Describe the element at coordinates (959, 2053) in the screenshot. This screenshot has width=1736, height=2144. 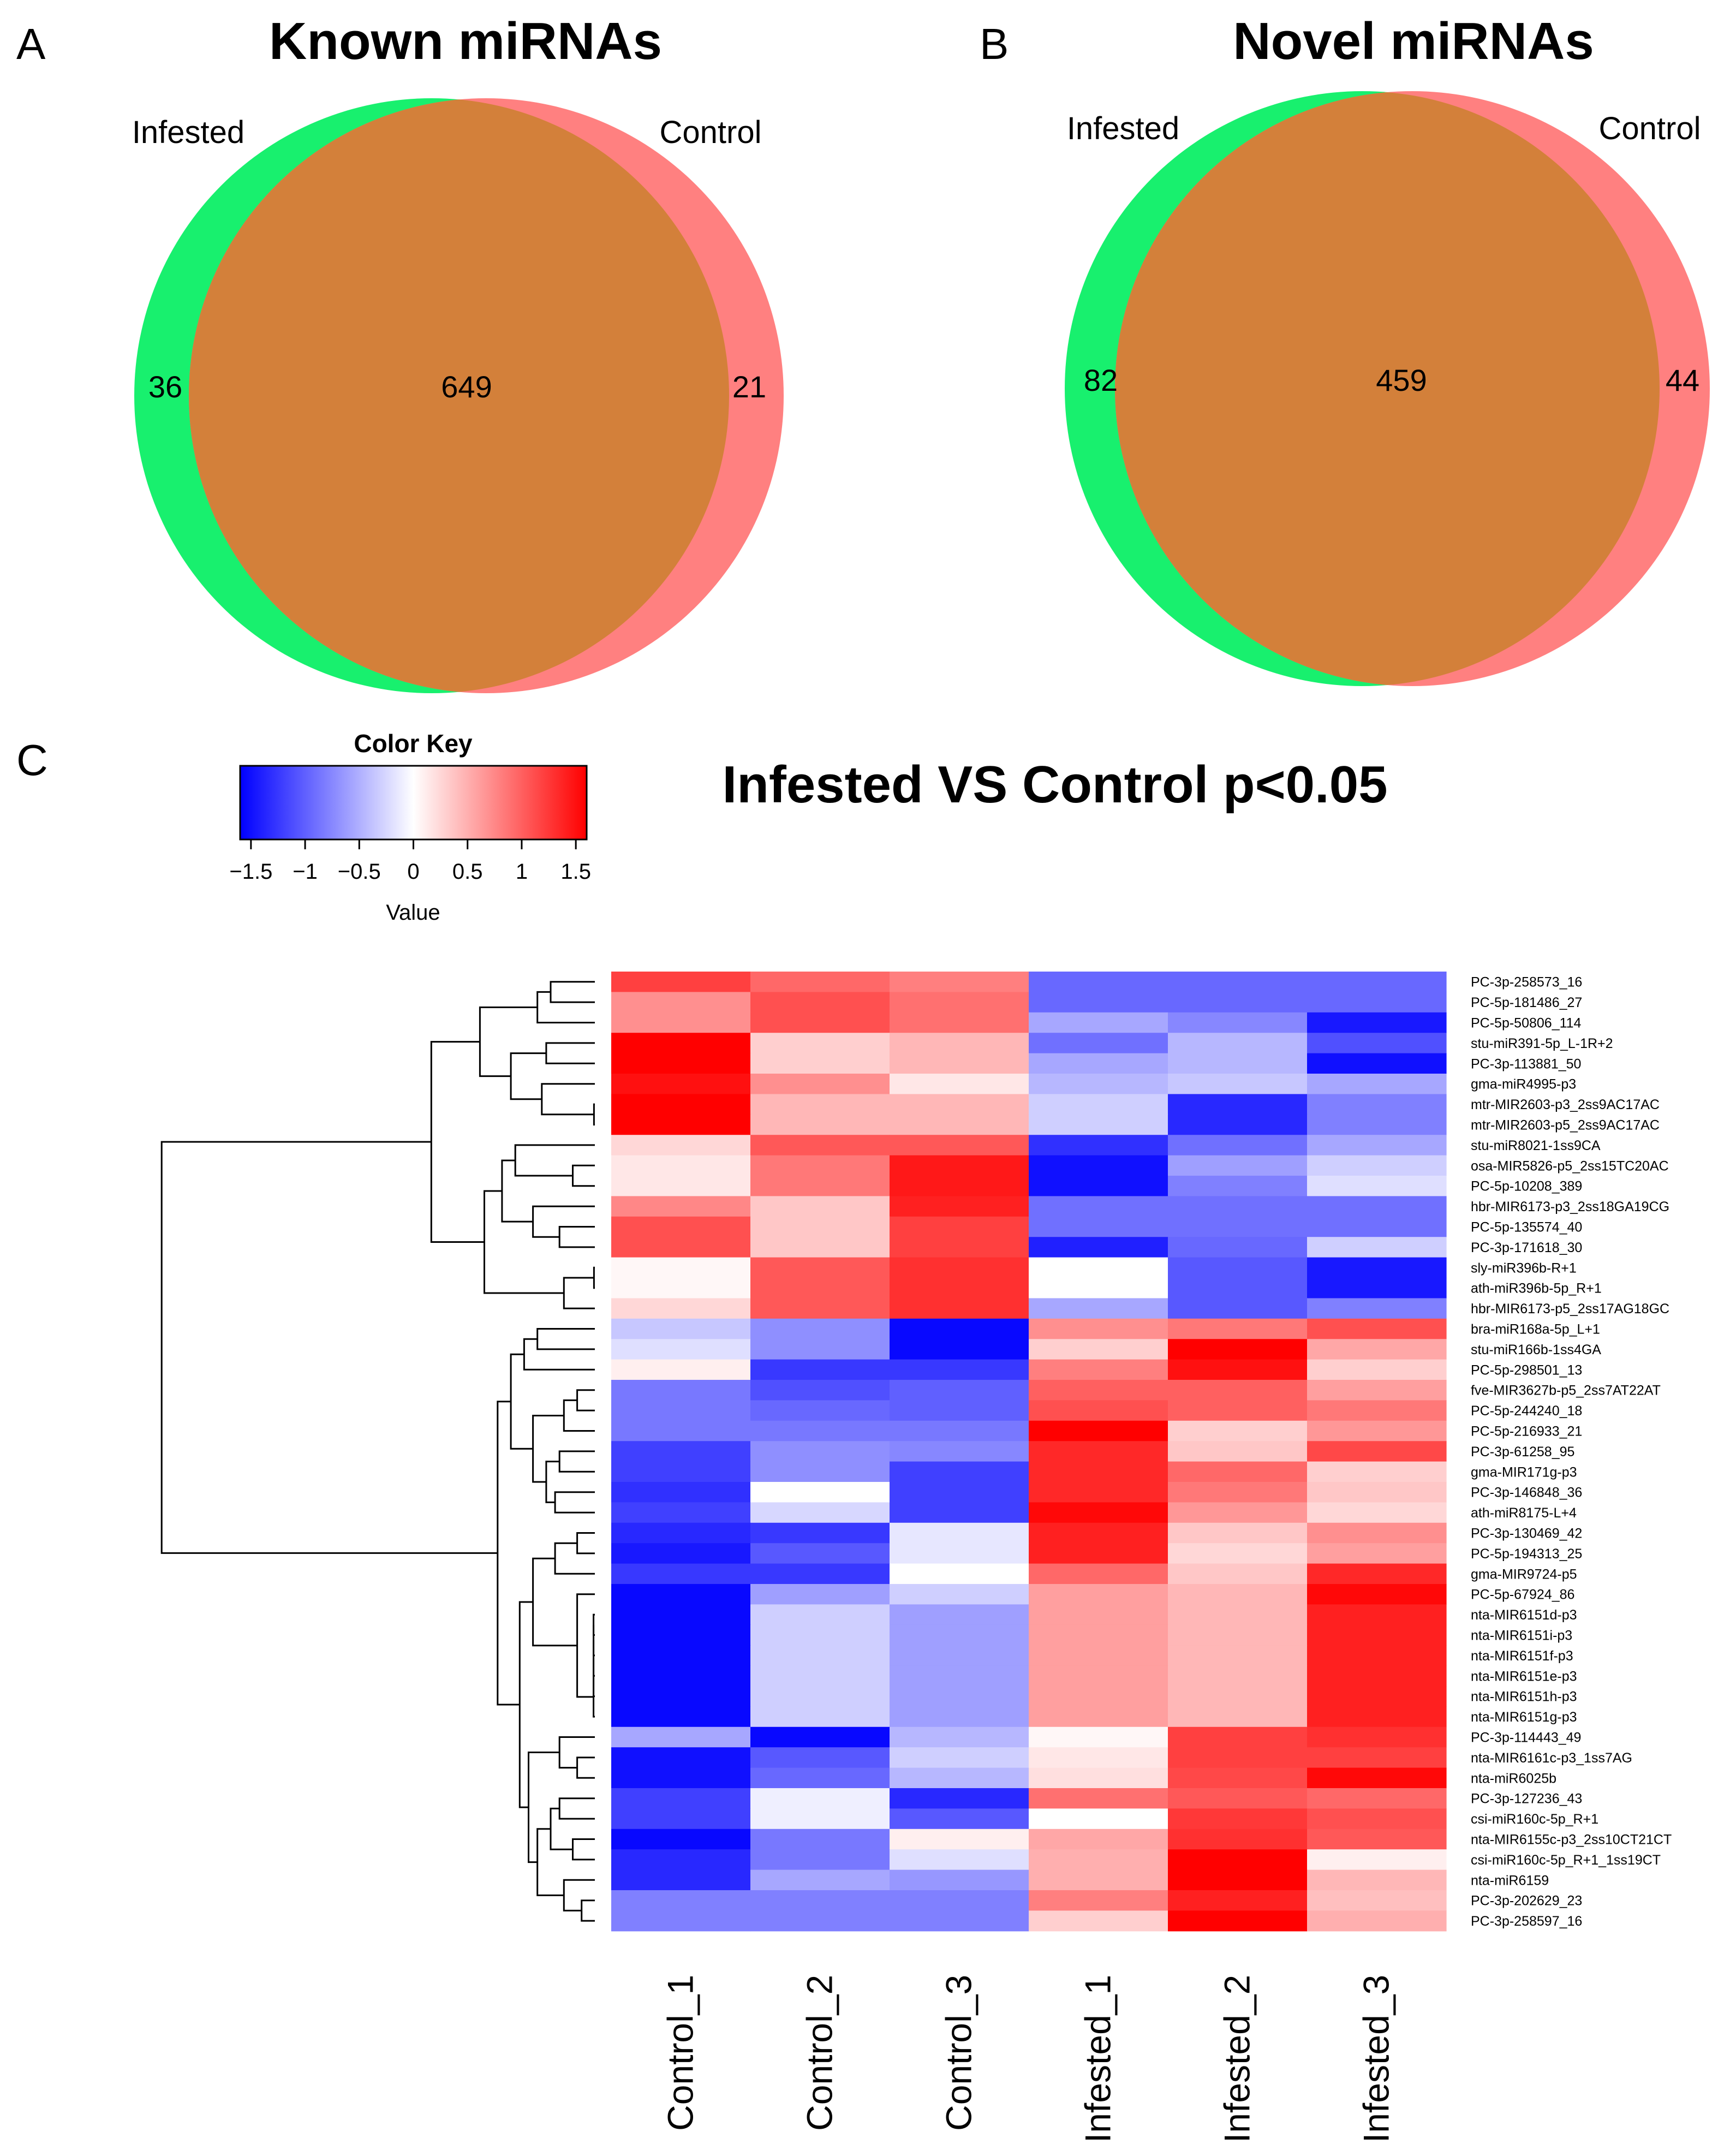
I see `heatmap-column-label: Control_3` at that location.